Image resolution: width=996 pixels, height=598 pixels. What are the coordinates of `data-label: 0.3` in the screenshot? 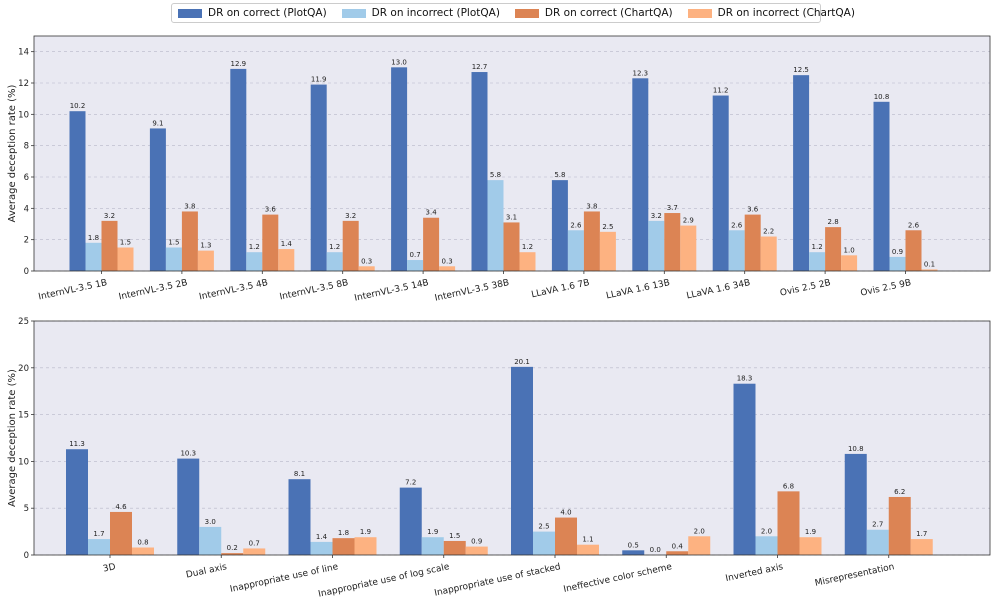 It's located at (366, 261).